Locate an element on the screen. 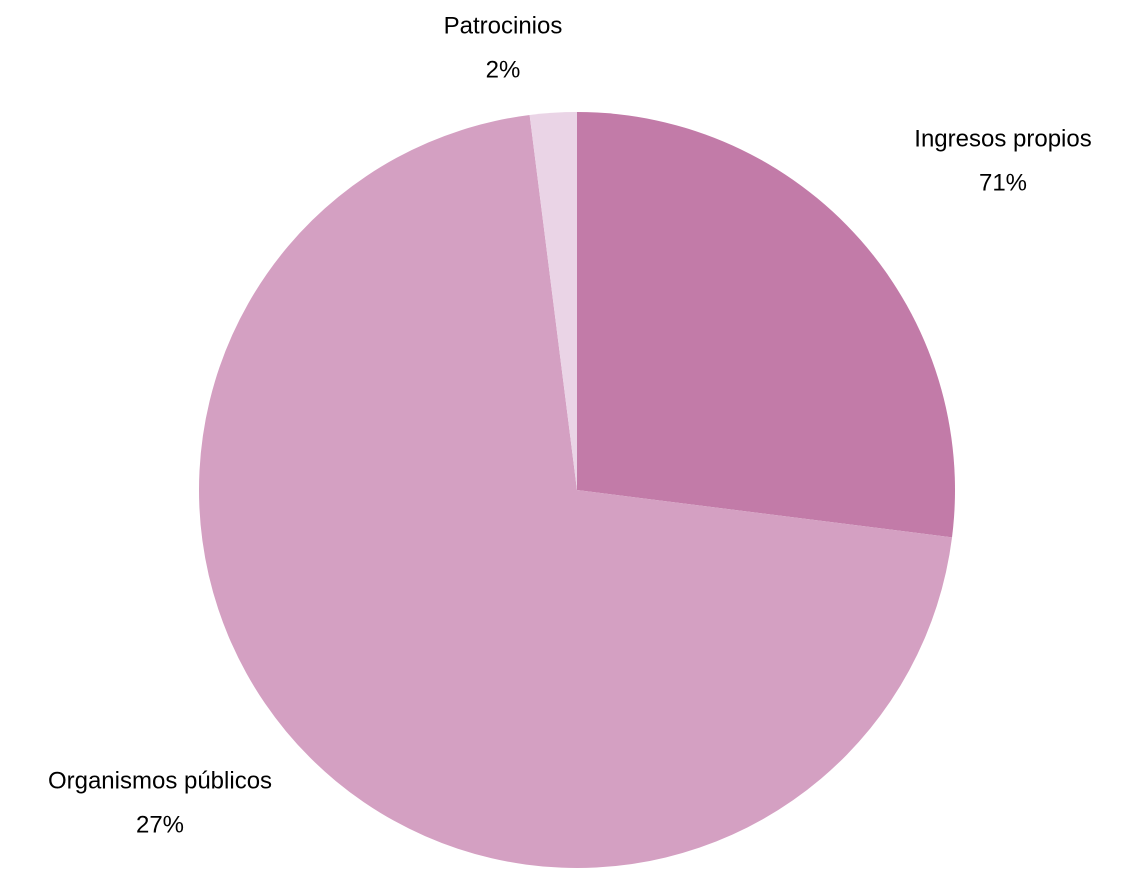 The image size is (1128, 891). slice-label: Organismos públicos is located at coordinates (160, 780).